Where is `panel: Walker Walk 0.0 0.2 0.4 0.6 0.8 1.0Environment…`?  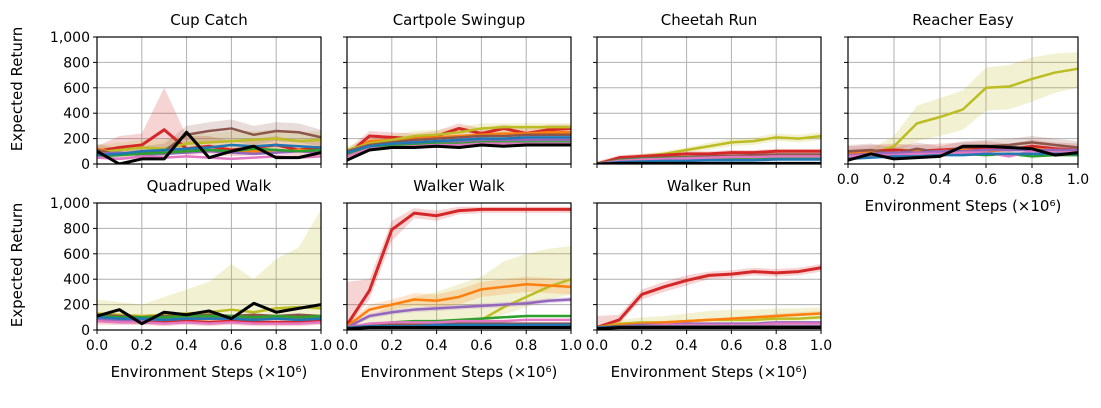
panel: Walker Walk 0.0 0.2 0.4 0.6 0.8 1.0Environment… is located at coordinates (459, 279).